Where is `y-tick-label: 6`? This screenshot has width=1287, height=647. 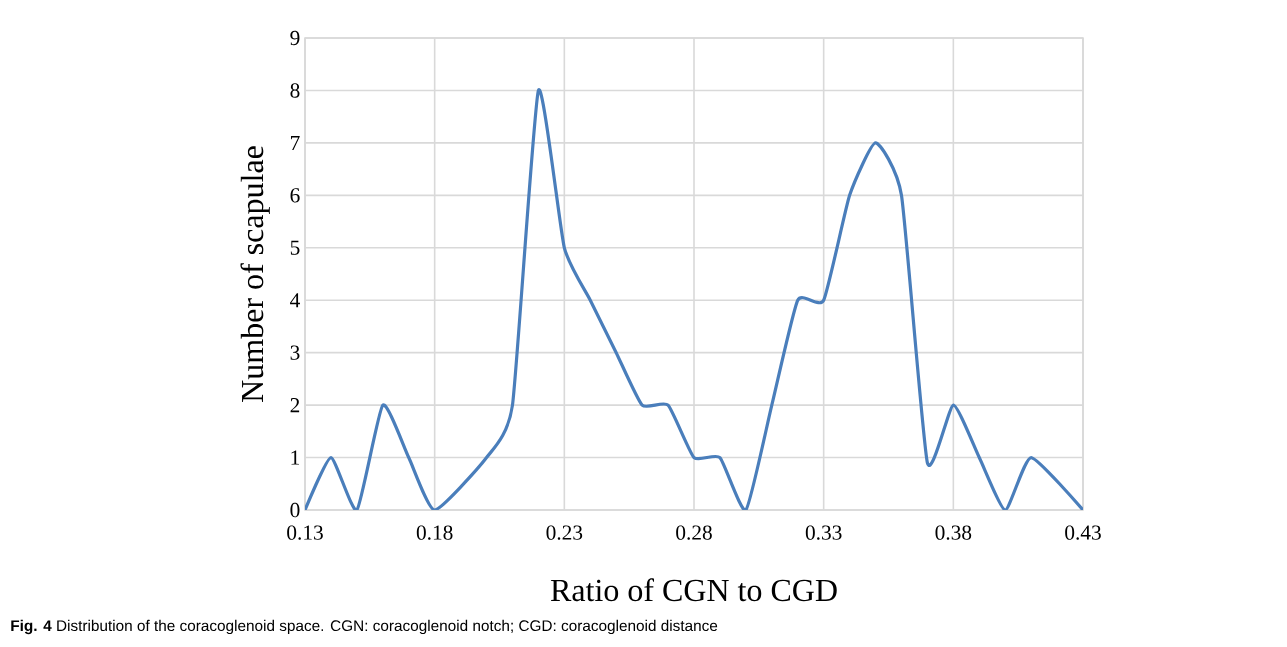 y-tick-label: 6 is located at coordinates (295, 195).